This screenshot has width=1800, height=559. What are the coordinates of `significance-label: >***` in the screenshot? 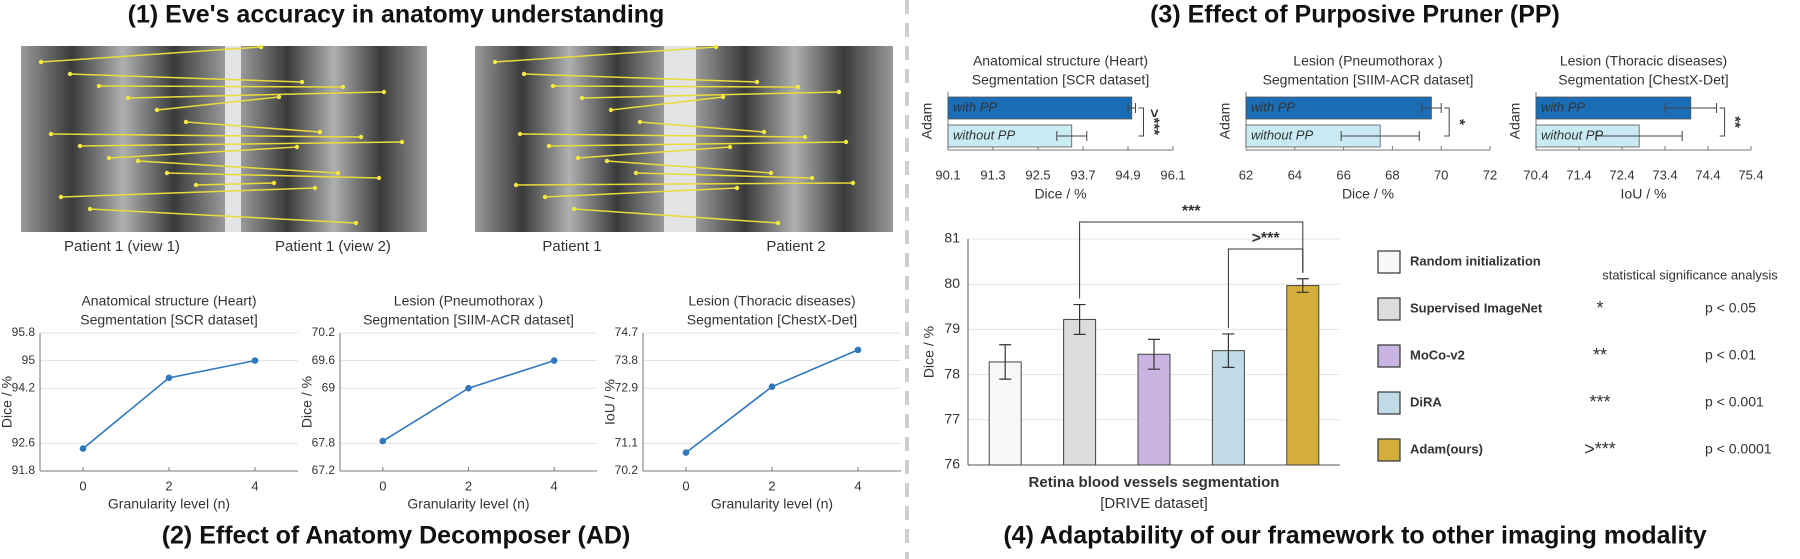 It's located at (1266, 238).